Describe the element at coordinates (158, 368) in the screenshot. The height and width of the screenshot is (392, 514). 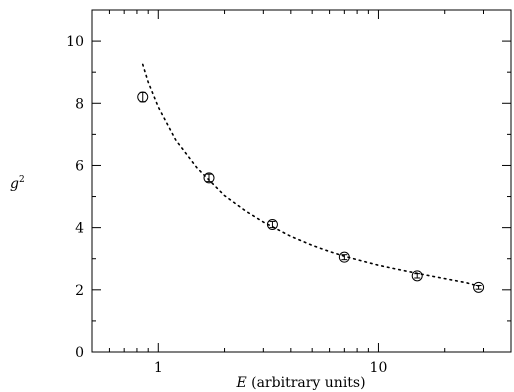
I see `x-tick-label: 1` at that location.